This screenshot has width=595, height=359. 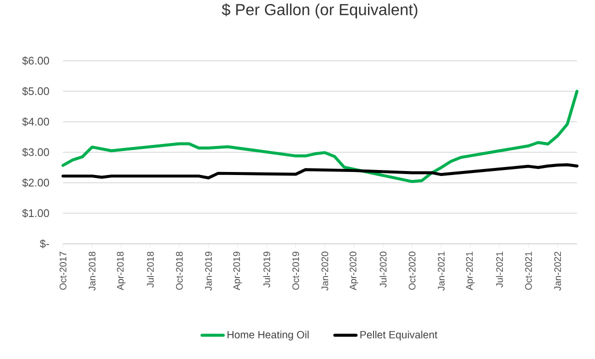 I want to click on legend-label: Pellet Equivalent, so click(x=399, y=335).